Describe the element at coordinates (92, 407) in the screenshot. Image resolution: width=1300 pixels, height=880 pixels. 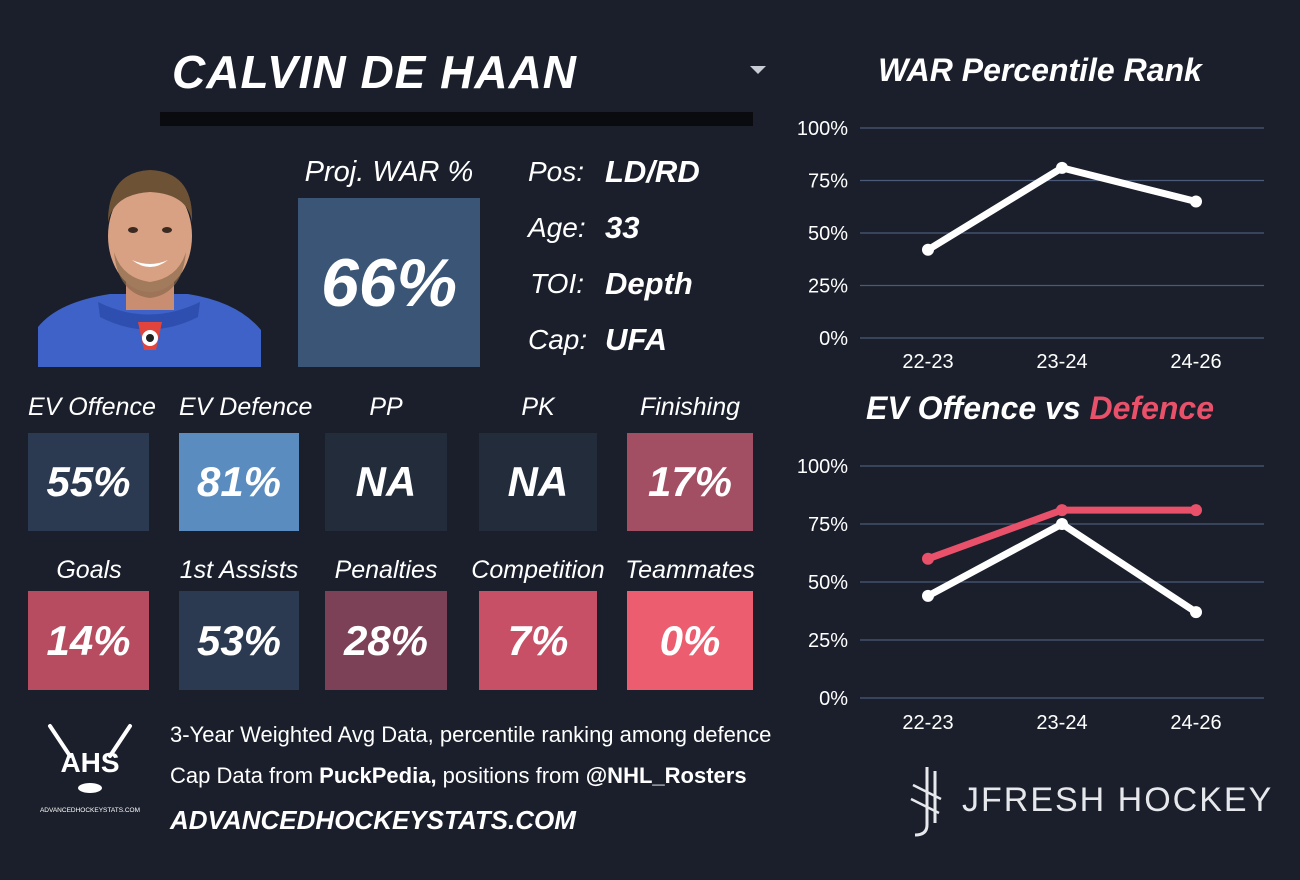
I see `tile-label-ev-offence: EV Offence` at that location.